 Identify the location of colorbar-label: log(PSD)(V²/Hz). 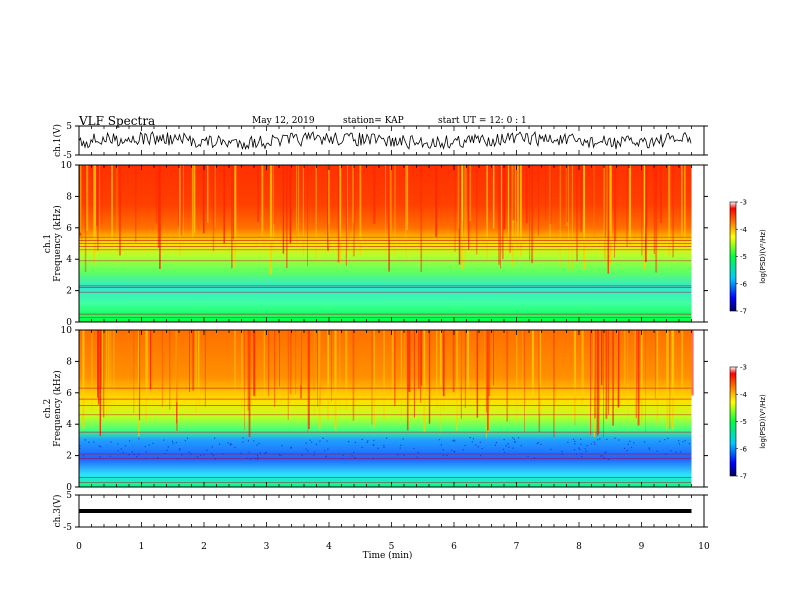
(763, 421).